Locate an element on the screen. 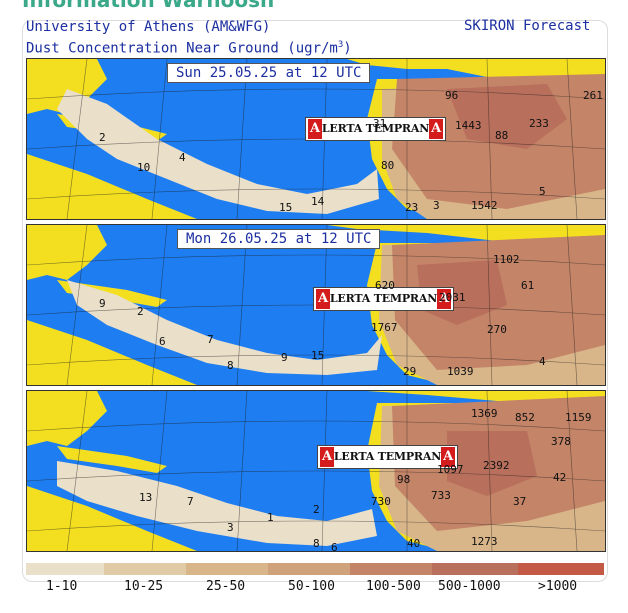 The image size is (628, 613). dust-value: 42 is located at coordinates (560, 477).